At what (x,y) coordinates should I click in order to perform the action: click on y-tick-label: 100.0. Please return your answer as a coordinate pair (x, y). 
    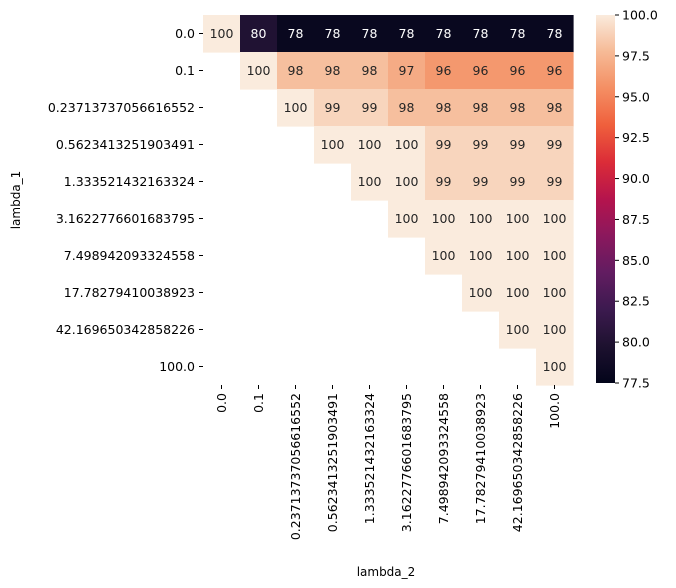
    Looking at the image, I should click on (177, 366).